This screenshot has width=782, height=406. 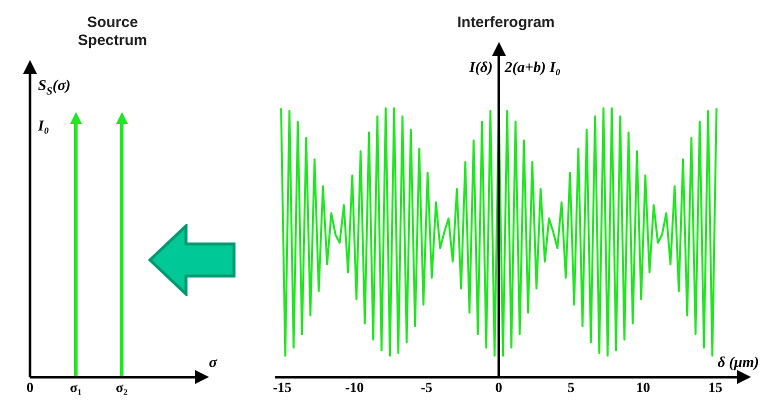 What do you see at coordinates (532, 68) in the screenshot?
I see `text: 2(a+b) I₀` at bounding box center [532, 68].